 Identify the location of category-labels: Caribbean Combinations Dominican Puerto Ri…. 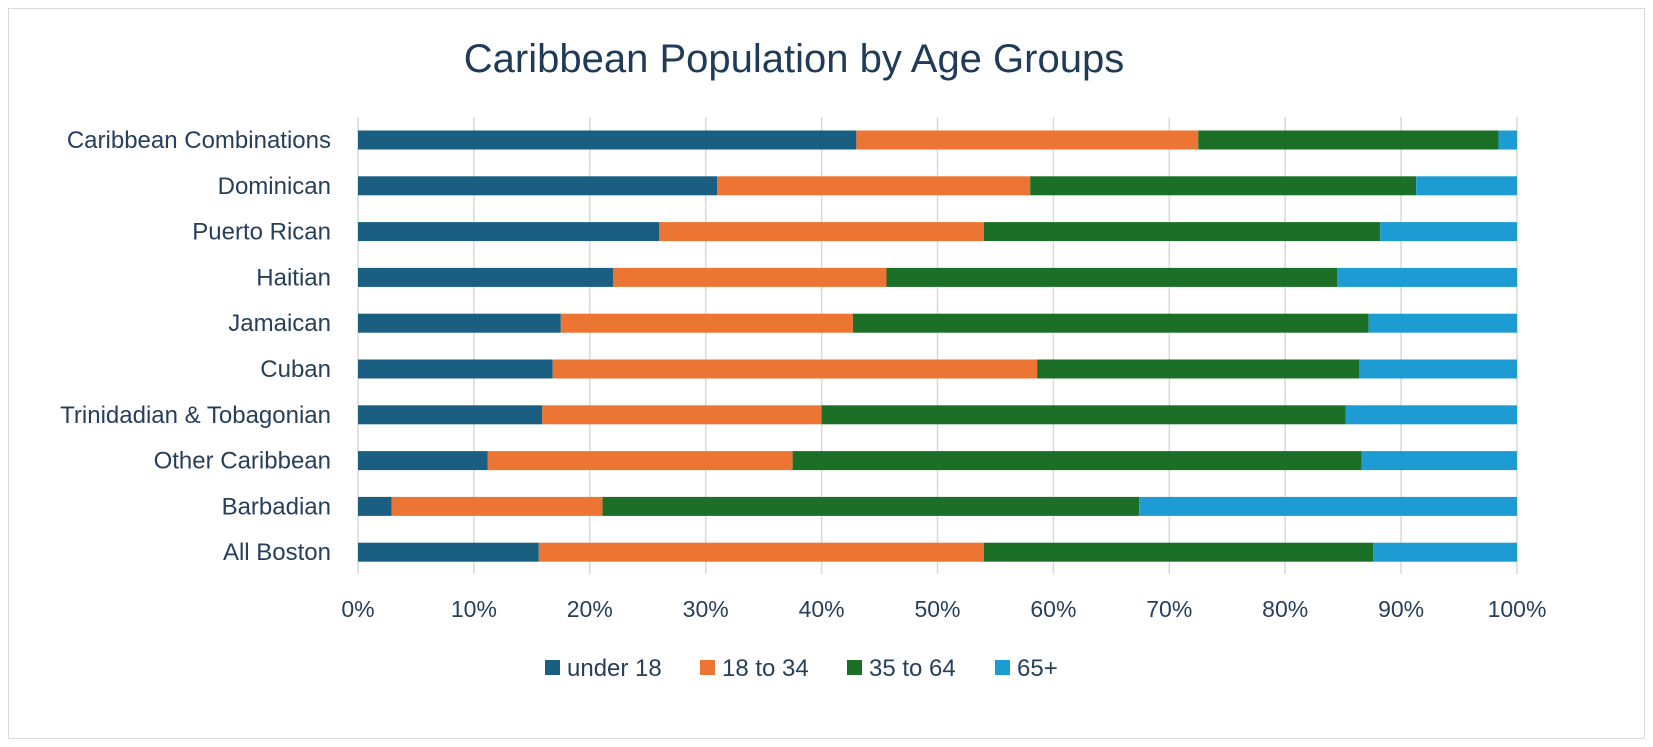
(195, 346).